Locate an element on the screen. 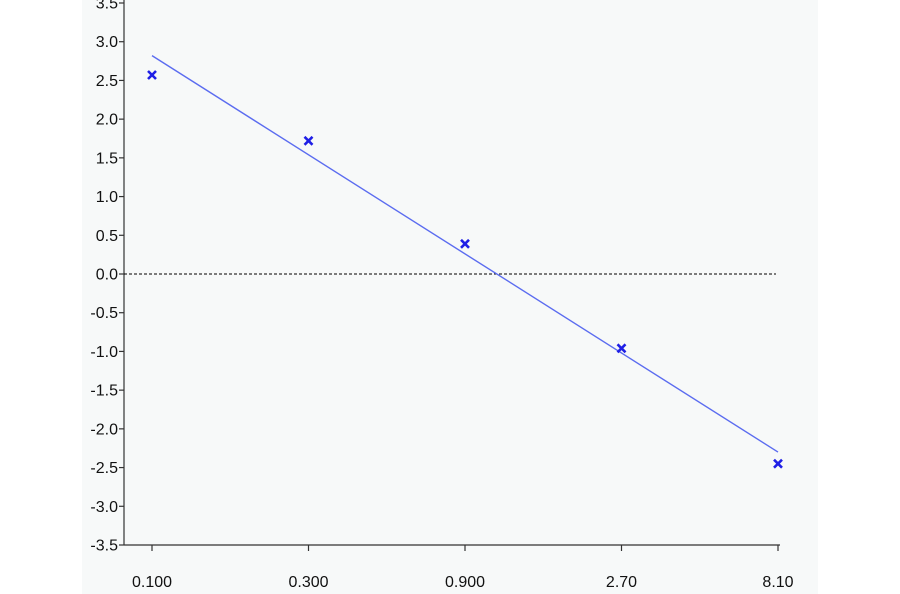 This screenshot has width=900, height=594. y-tick-label: -0.5 is located at coordinates (104, 313).